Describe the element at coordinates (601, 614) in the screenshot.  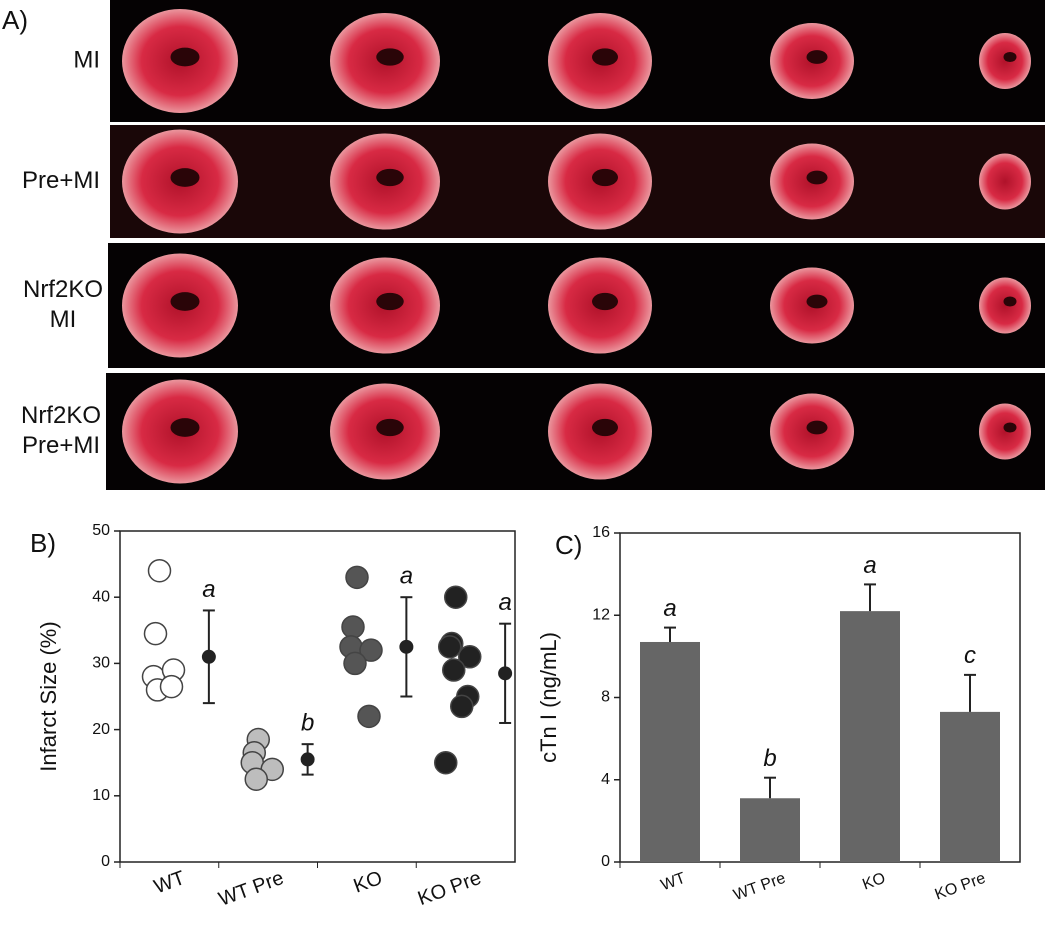
I see `y-tick-label: 12` at that location.